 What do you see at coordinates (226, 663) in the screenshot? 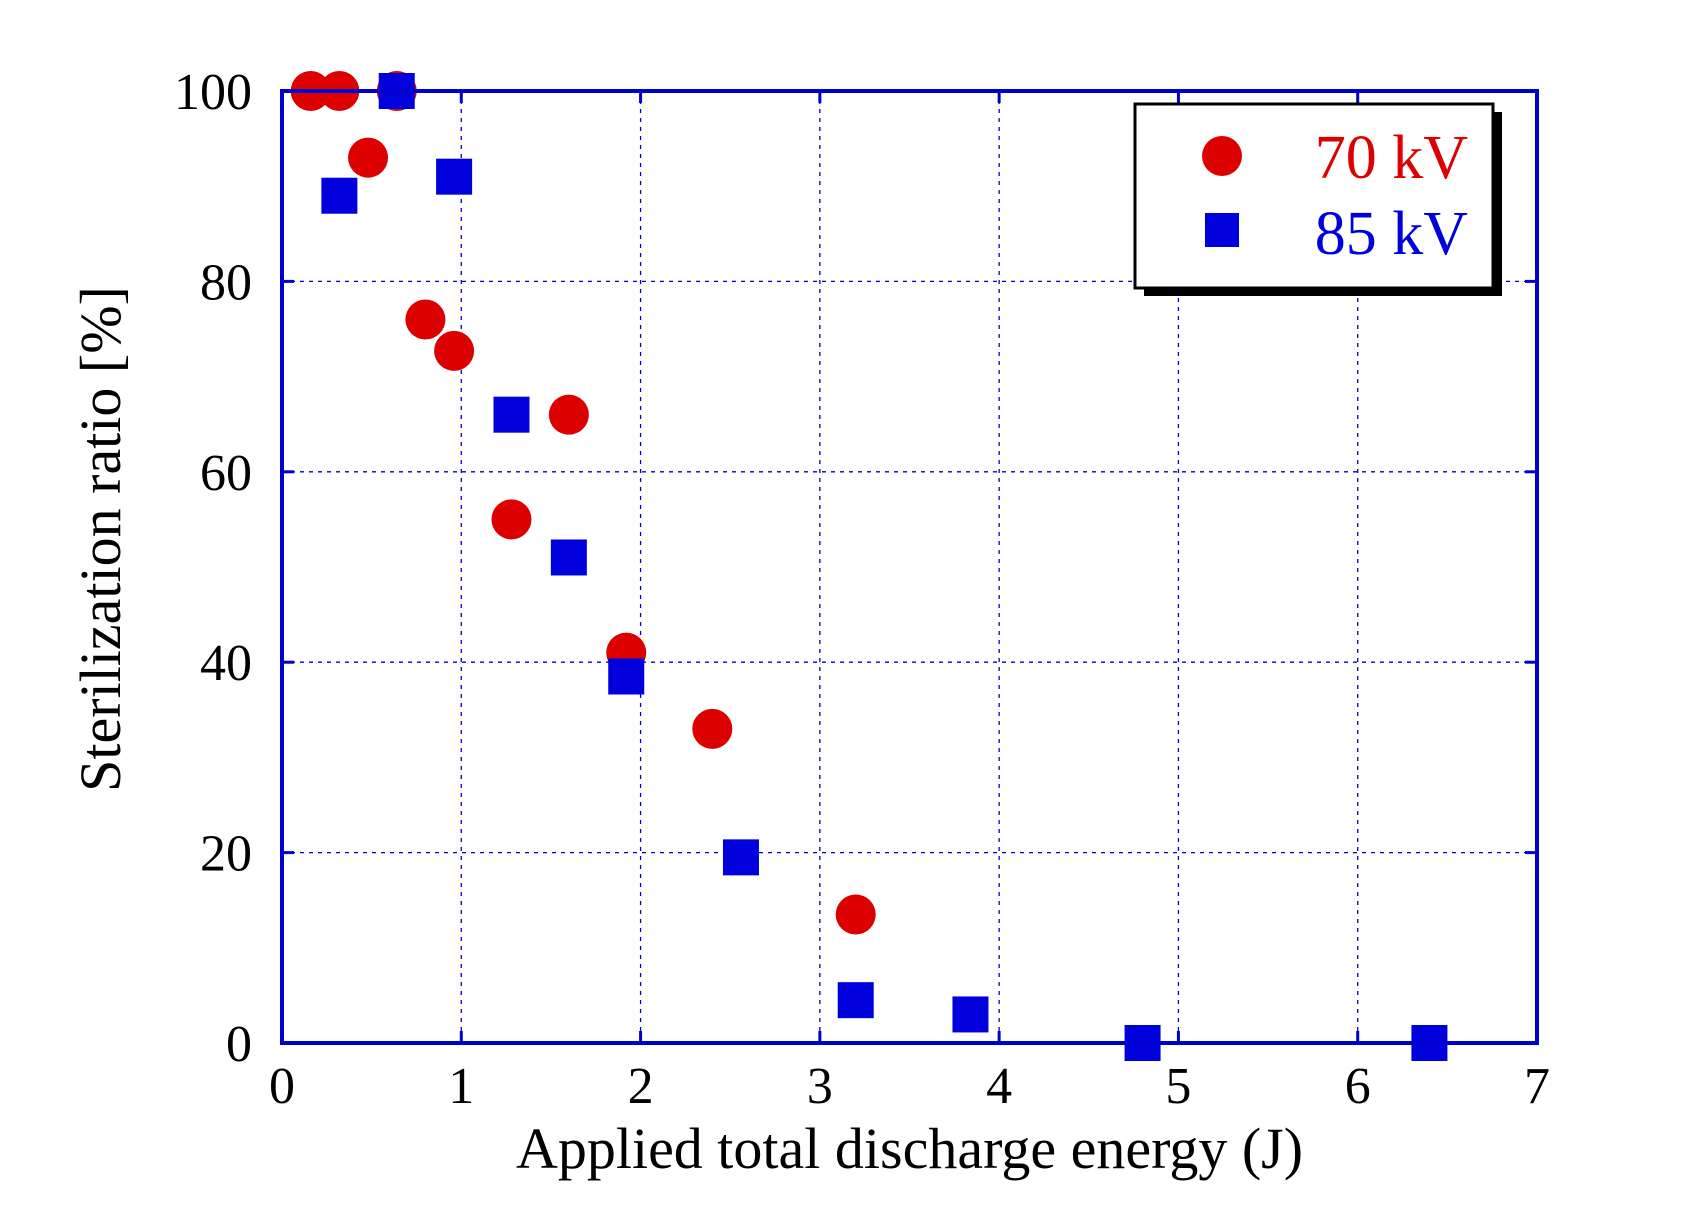
I see `y-tick-label: 40` at bounding box center [226, 663].